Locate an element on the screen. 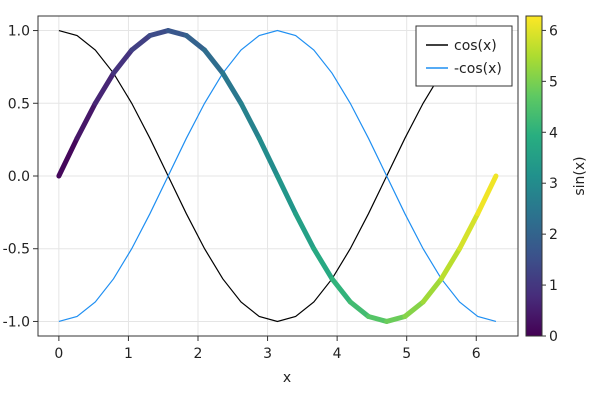 The image size is (600, 400). legend-label-cos: cos(x) is located at coordinates (475, 46).